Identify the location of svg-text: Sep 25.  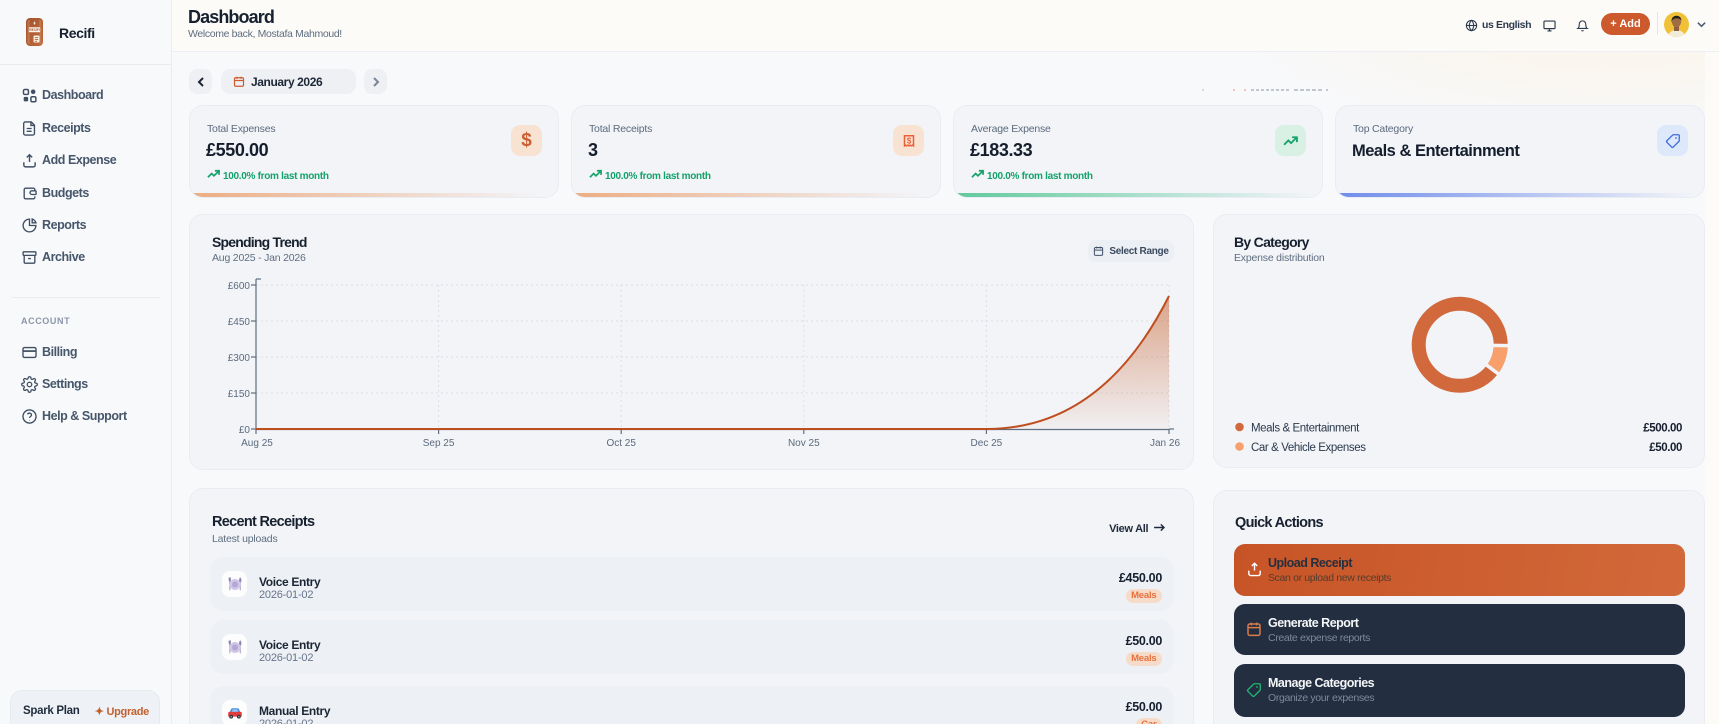
(439, 443).